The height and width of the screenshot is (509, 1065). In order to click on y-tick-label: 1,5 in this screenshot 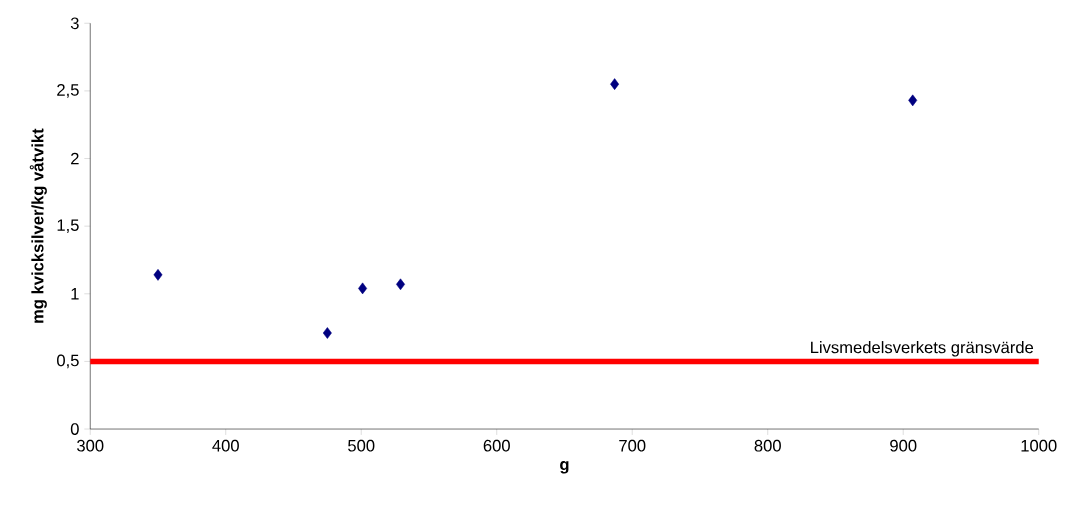, I will do `click(68, 226)`.